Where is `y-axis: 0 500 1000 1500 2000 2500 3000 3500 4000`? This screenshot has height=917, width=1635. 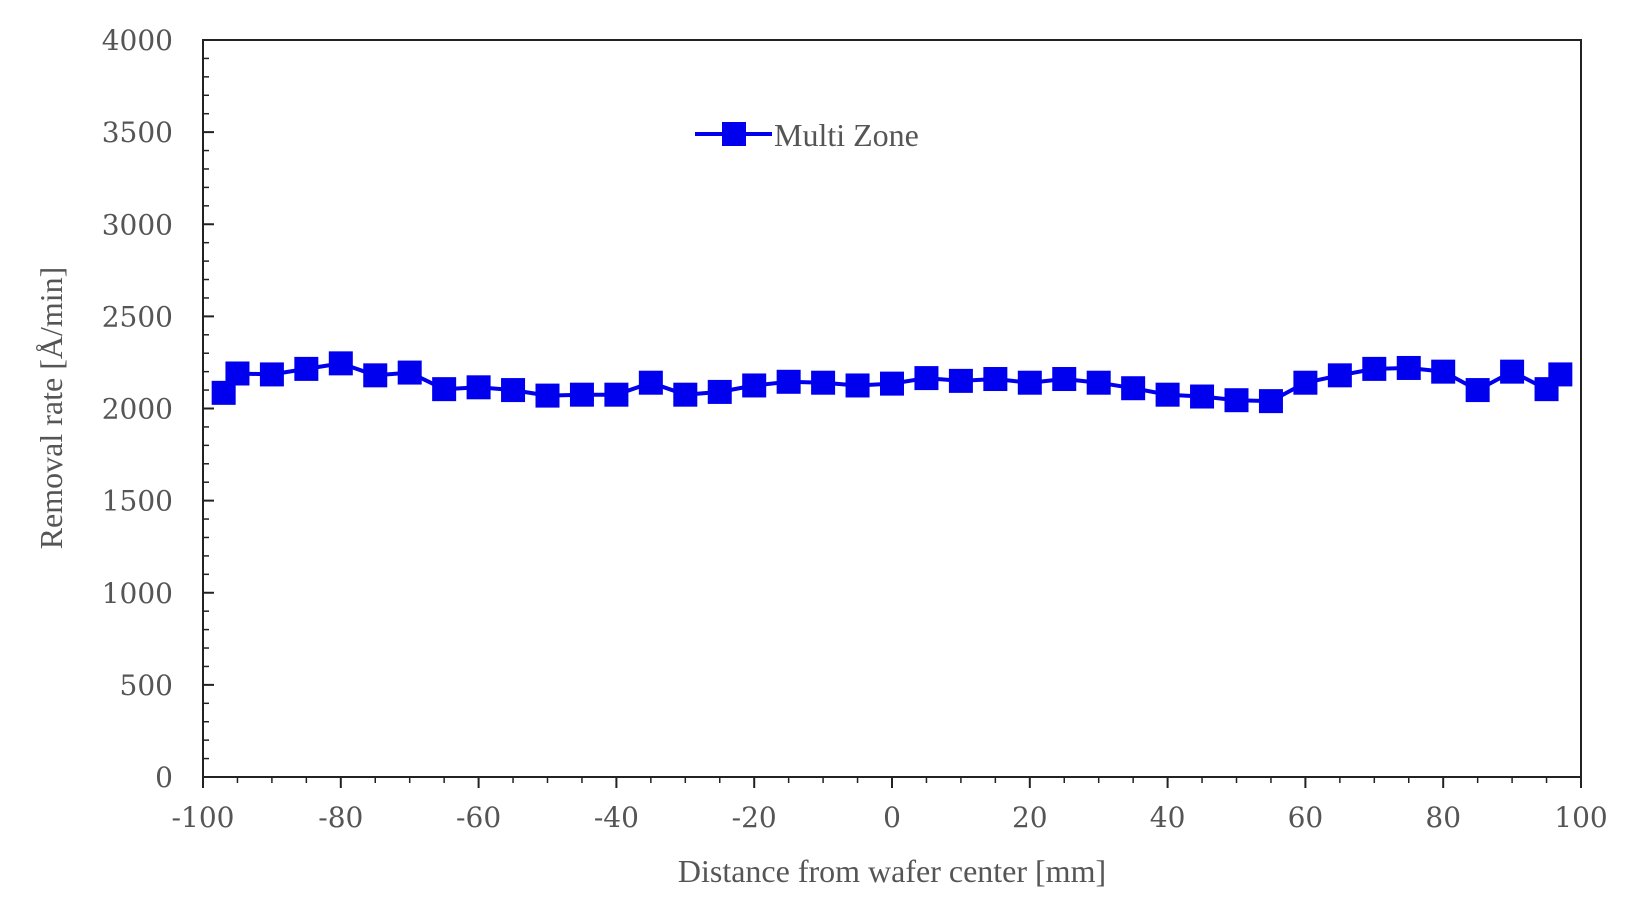
y-axis: 0 500 1000 1500 2000 2500 3000 3500 4000 is located at coordinates (158, 409).